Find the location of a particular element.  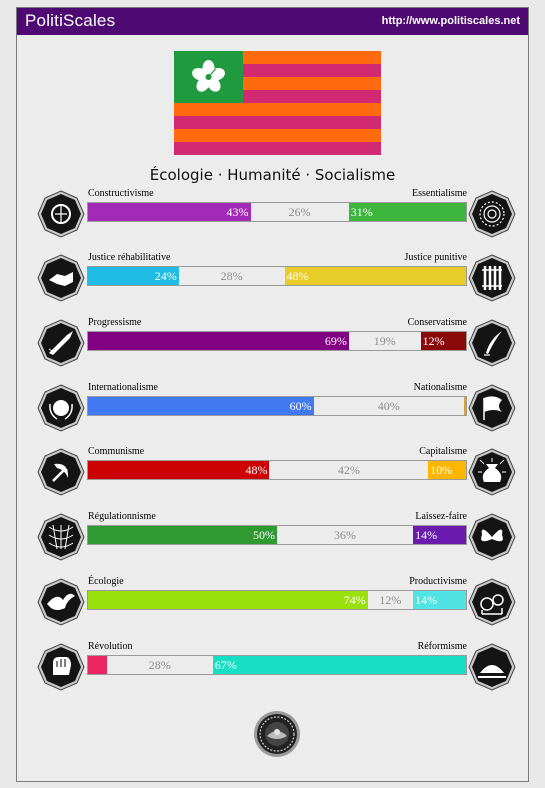

axis-left-segment: 69% is located at coordinates (218, 341).